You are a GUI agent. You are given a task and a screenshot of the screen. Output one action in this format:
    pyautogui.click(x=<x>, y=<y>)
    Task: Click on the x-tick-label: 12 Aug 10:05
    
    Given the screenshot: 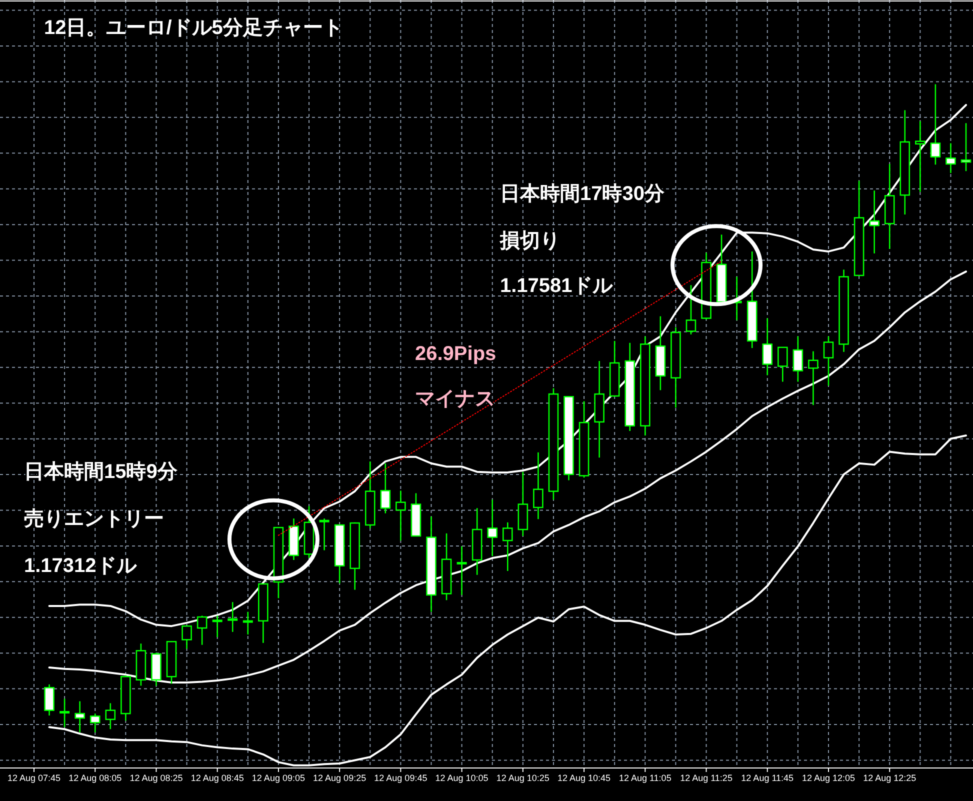 What is the action you would take?
    pyautogui.click(x=461, y=778)
    